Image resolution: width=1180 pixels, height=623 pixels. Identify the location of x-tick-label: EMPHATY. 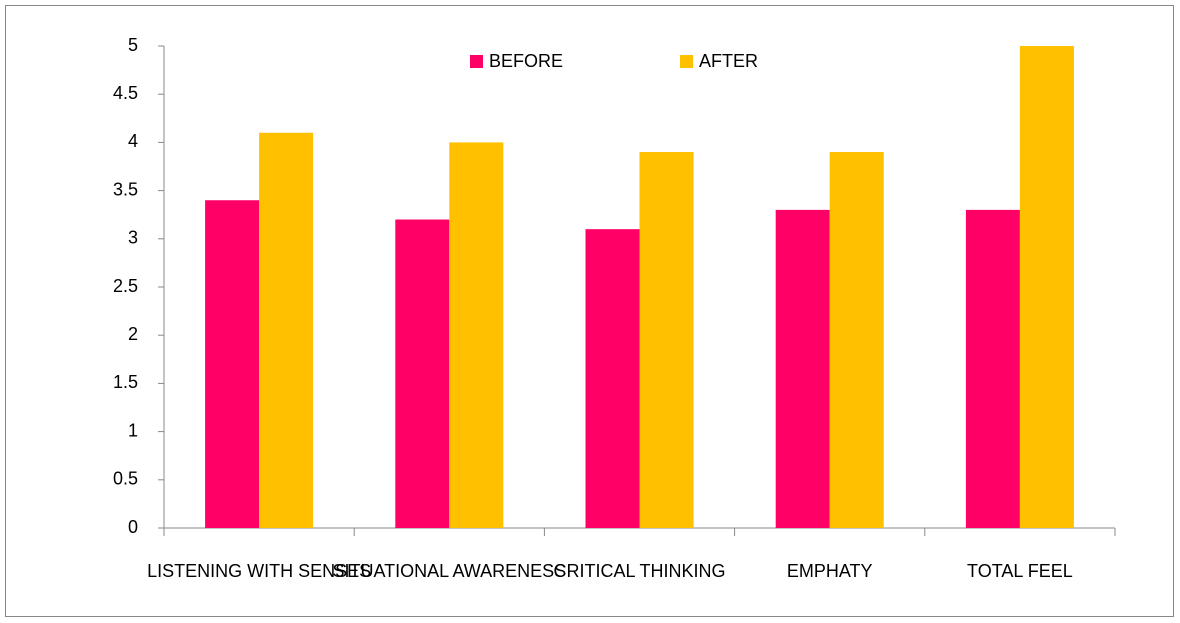
(830, 571).